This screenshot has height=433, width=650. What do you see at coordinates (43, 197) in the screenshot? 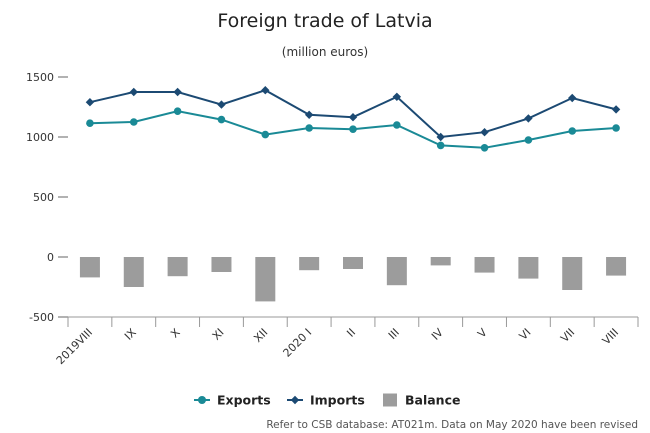
I see `y-tick-label: 500` at bounding box center [43, 197].